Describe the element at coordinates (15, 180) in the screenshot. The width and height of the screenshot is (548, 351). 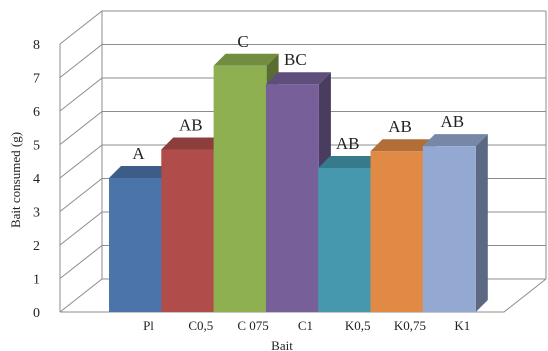
I see `y-axis-title: Bait consumed (g)` at that location.